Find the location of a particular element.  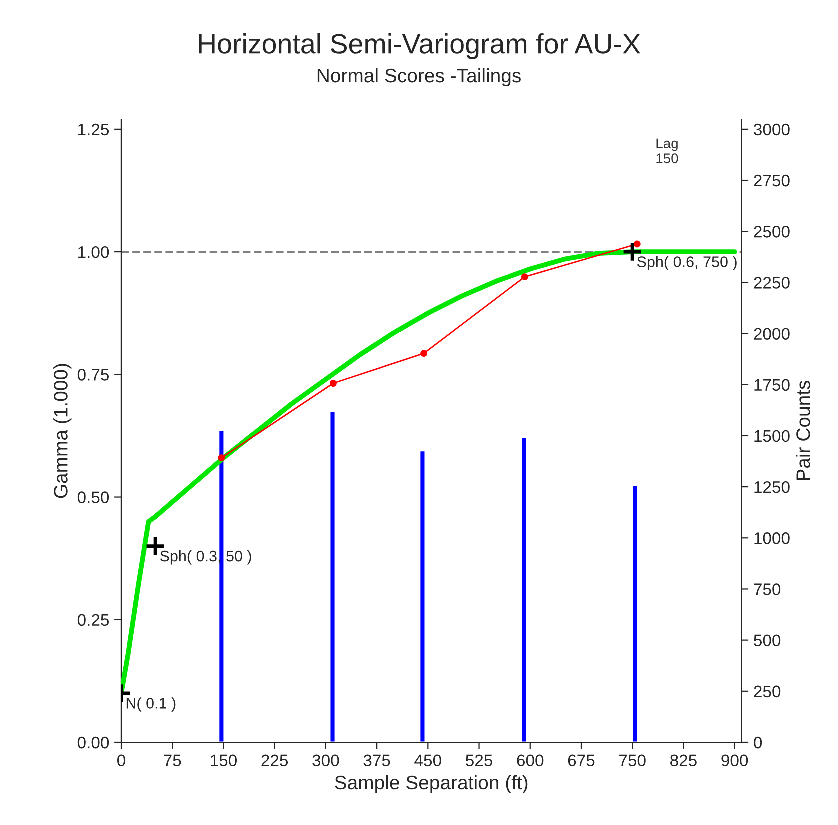

x-tick-label: 375 is located at coordinates (377, 760).